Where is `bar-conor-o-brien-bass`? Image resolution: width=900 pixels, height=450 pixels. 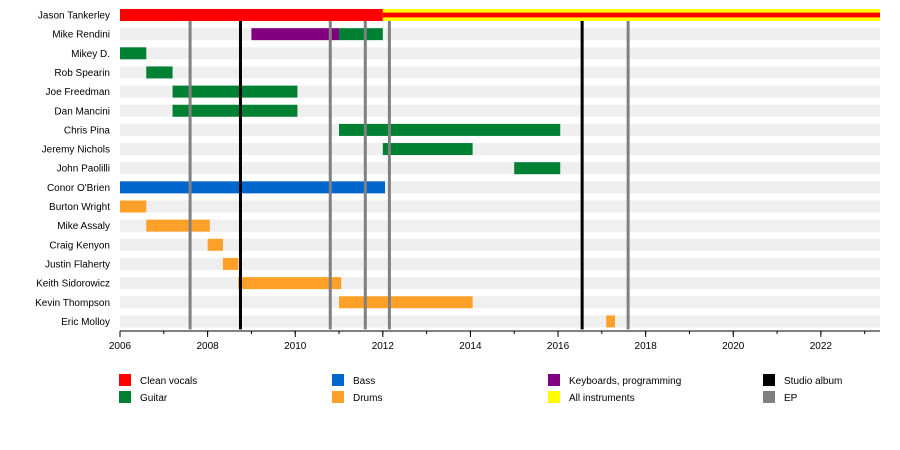 bar-conor-o-brien-bass is located at coordinates (253, 187).